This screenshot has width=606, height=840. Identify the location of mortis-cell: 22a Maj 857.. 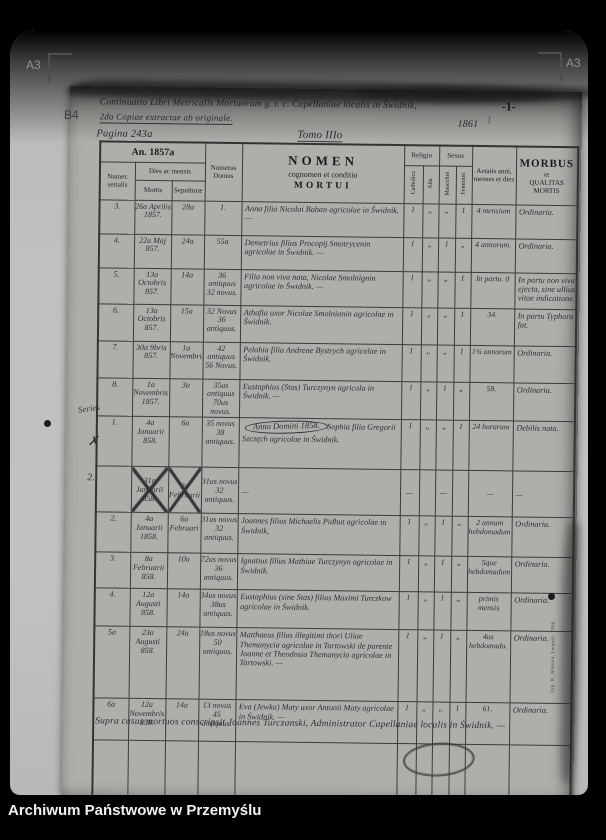
(152, 251).